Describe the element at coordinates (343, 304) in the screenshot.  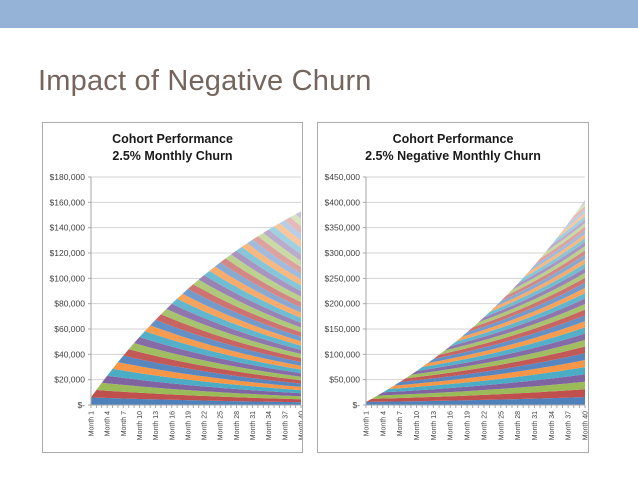
I see `y-tick-label: $200,000` at that location.